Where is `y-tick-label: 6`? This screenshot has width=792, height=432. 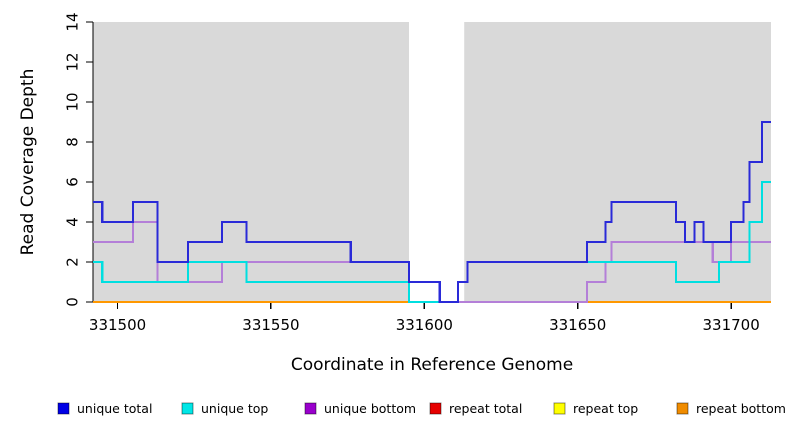 y-tick-label: 6 is located at coordinates (72, 182).